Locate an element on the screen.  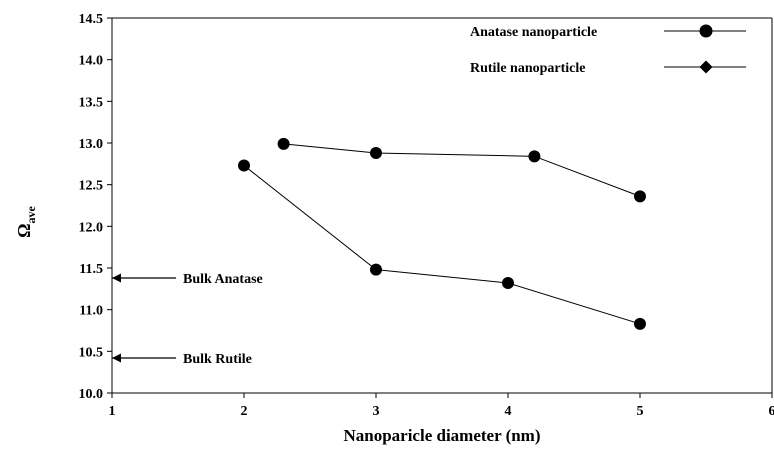
x-tick-label: 6 is located at coordinates (771, 411).